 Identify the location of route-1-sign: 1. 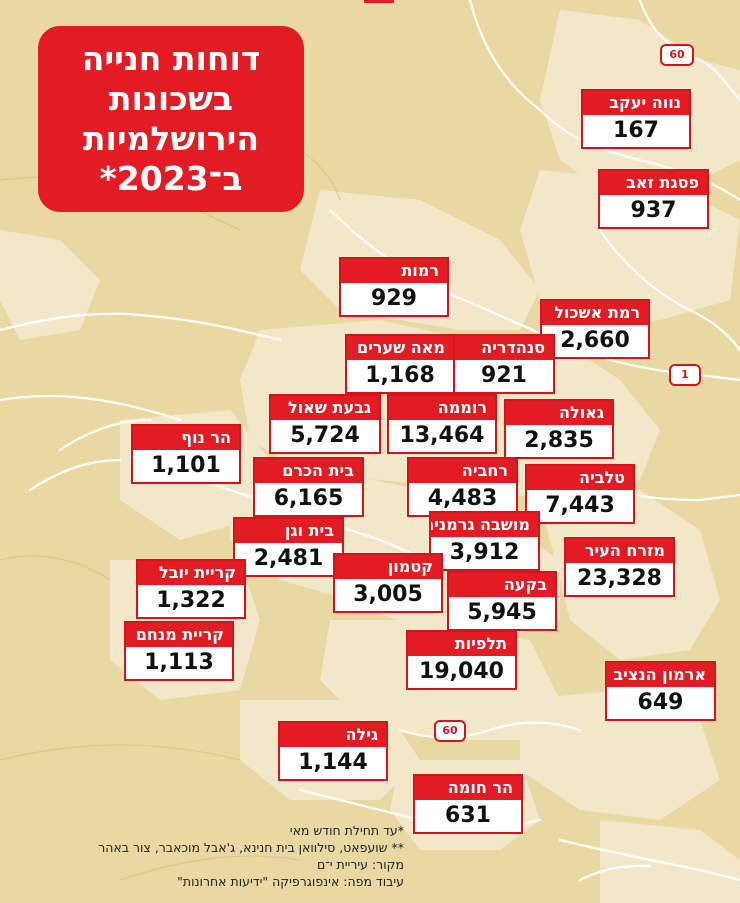
(685, 375).